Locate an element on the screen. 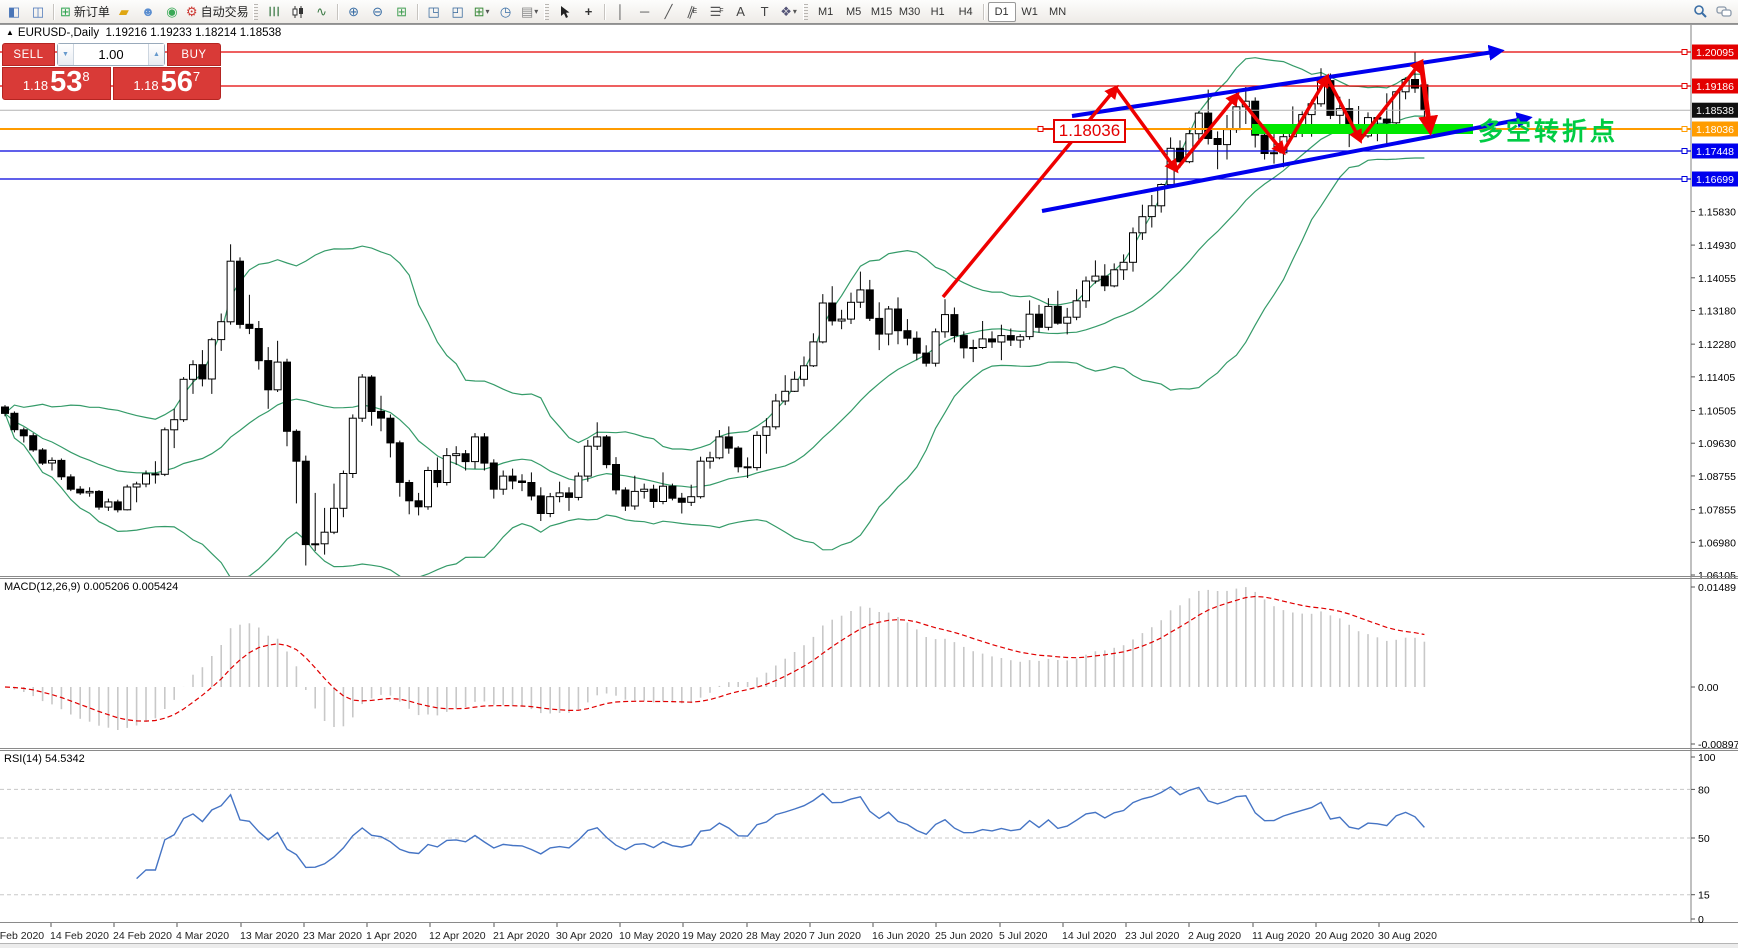  volume-value: 1.00 is located at coordinates (111, 54).